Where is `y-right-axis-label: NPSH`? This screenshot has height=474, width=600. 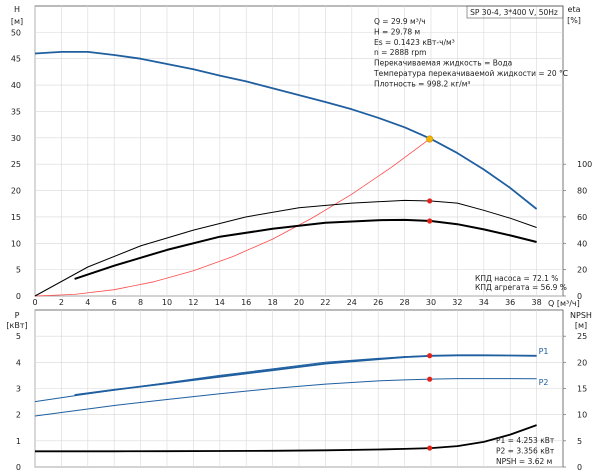
y-right-axis-label: NPSH is located at coordinates (581, 315).